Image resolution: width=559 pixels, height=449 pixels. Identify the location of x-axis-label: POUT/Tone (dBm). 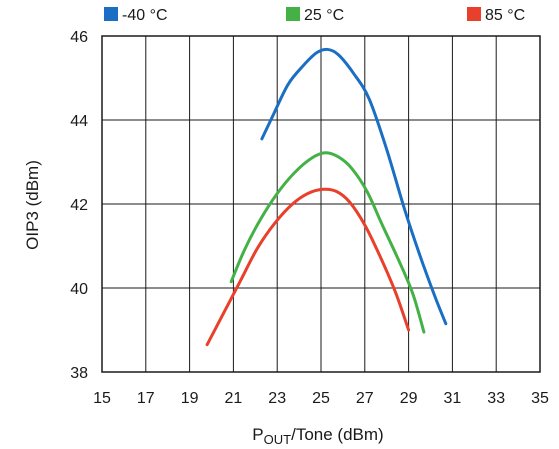
(317, 436).